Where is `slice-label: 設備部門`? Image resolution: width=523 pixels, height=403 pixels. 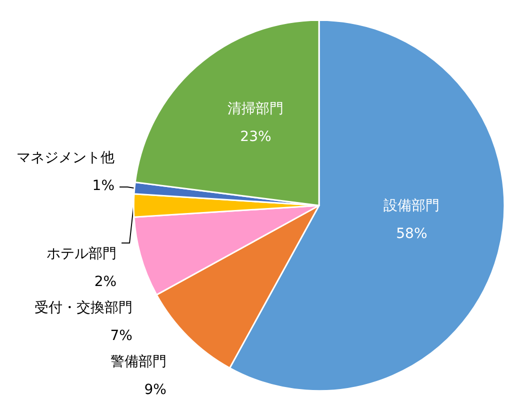
slice-label: 設備部門 is located at coordinates (412, 206).